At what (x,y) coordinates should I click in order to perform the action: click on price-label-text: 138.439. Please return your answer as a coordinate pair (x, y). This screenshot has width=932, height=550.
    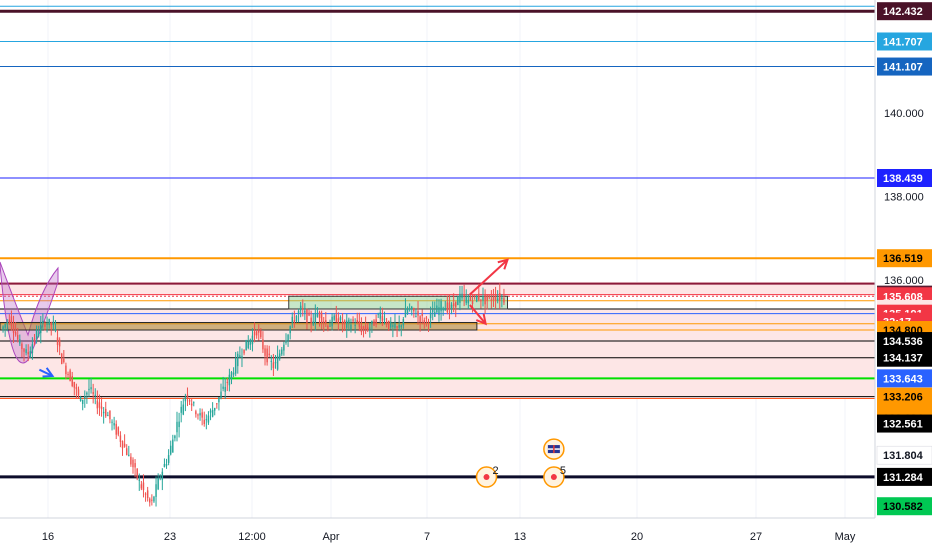
    Looking at the image, I should click on (903, 179).